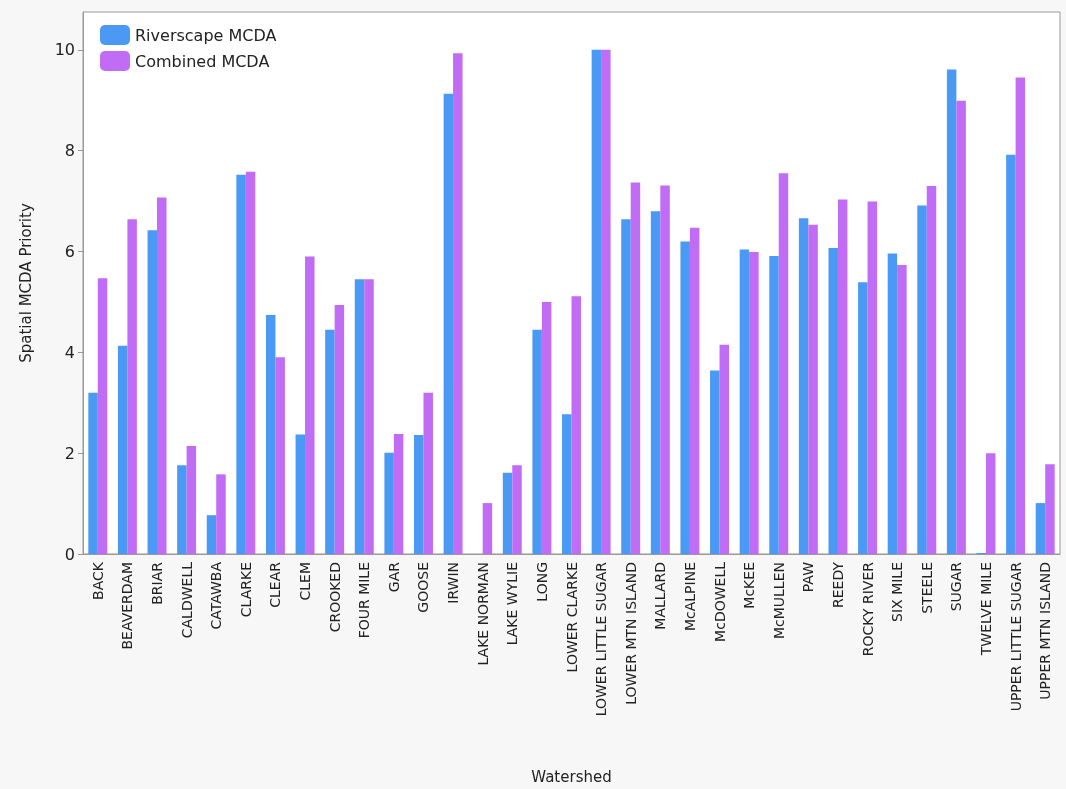 This screenshot has width=1066, height=789. What do you see at coordinates (660, 596) in the screenshot?
I see `x-tick-label: MALLARD` at bounding box center [660, 596].